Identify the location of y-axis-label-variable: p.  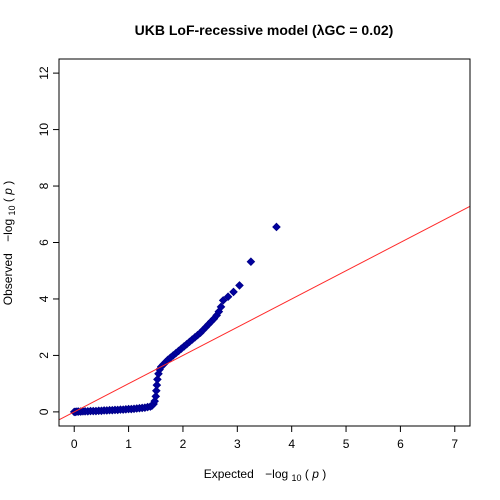
(8, 192).